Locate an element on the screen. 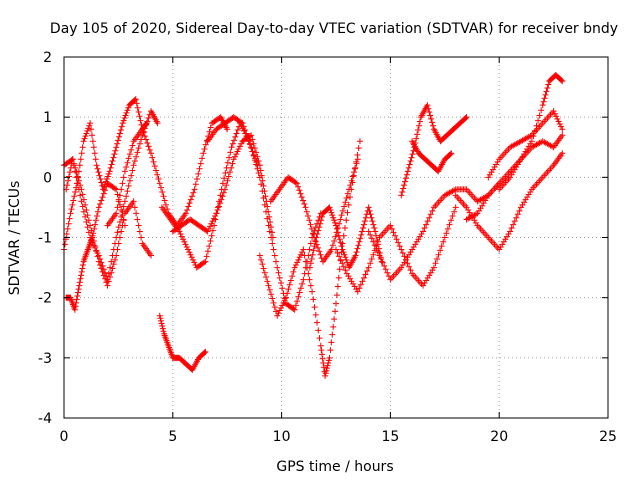  x-tick-label: 25 is located at coordinates (608, 437).